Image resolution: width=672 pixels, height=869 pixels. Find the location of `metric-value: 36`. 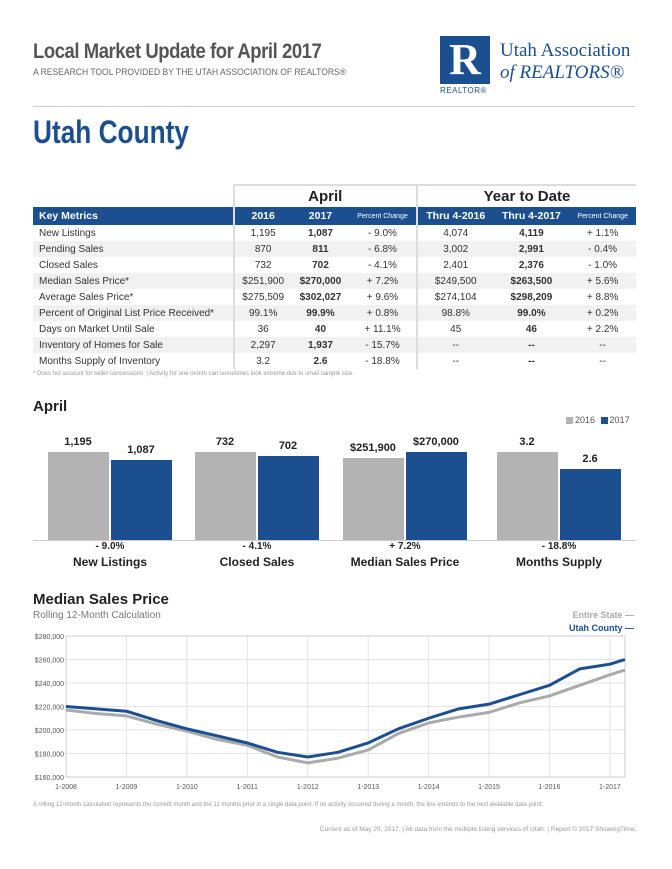

metric-value: 36 is located at coordinates (262, 329).